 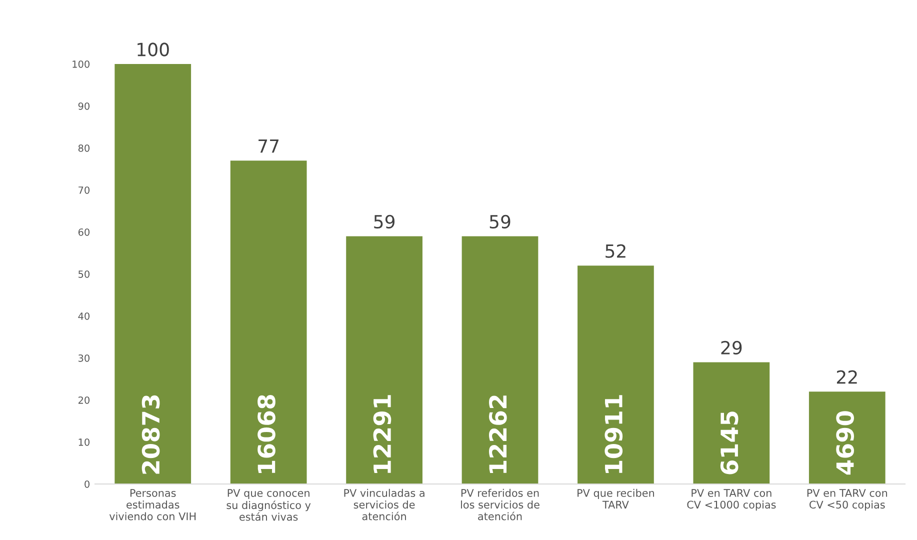 What do you see at coordinates (84, 358) in the screenshot?
I see `y-tick-label: 30` at bounding box center [84, 358].